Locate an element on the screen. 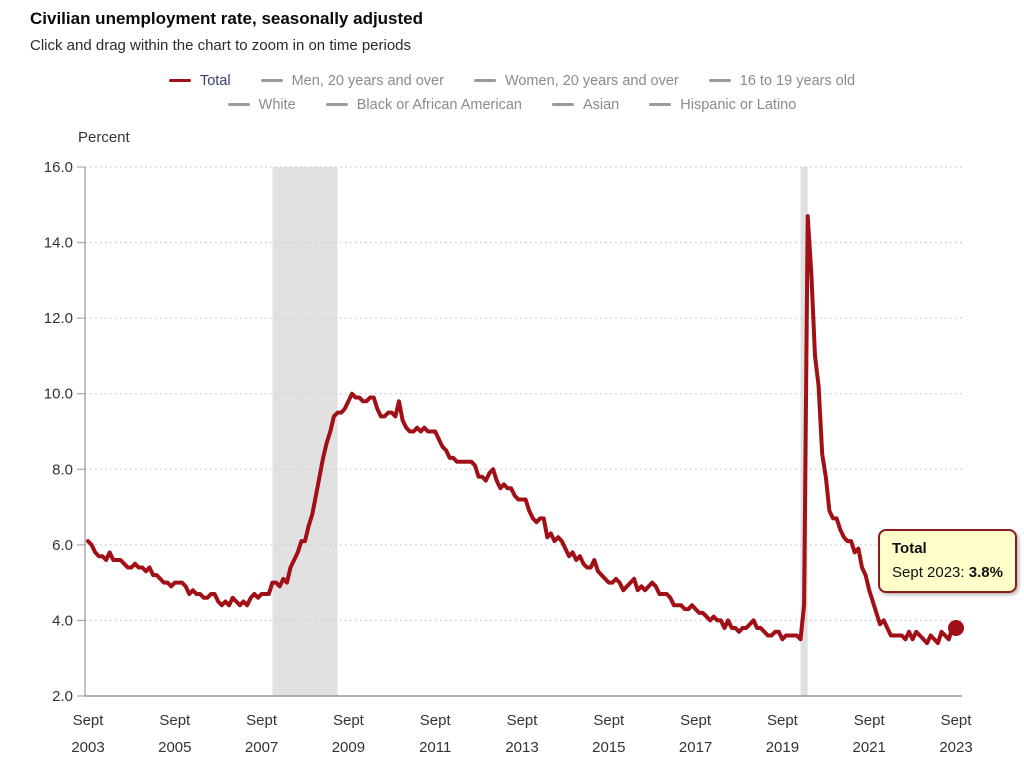 The height and width of the screenshot is (771, 1024). legend-item-asian: Asian is located at coordinates (585, 104).